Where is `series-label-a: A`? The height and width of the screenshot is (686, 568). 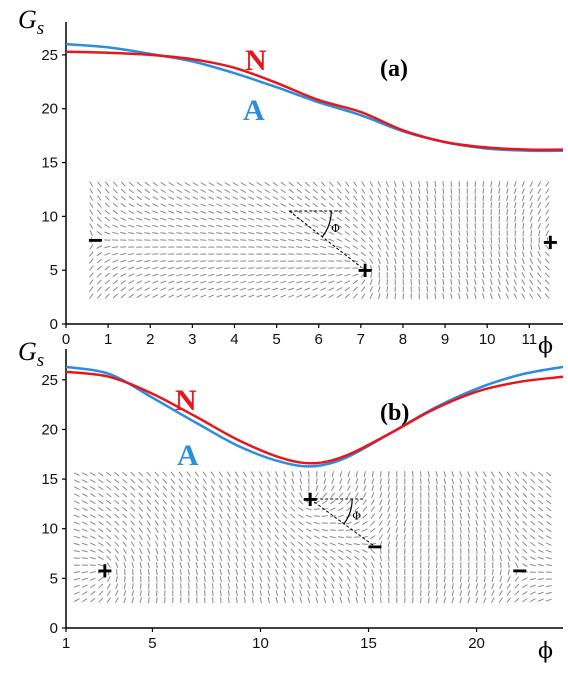 series-label-a: A is located at coordinates (188, 455).